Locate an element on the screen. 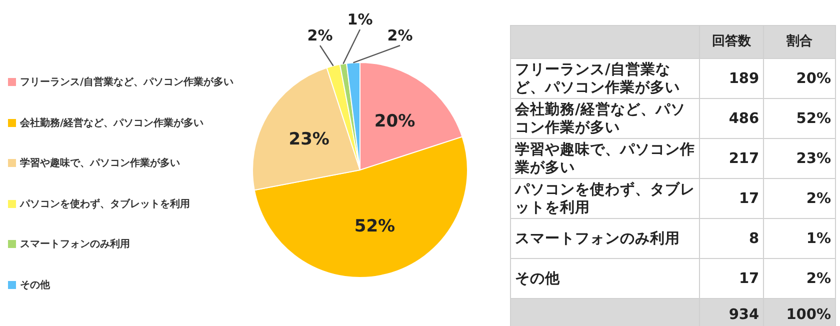 This screenshot has height=326, width=840. legend-label: その他 is located at coordinates (35, 285).